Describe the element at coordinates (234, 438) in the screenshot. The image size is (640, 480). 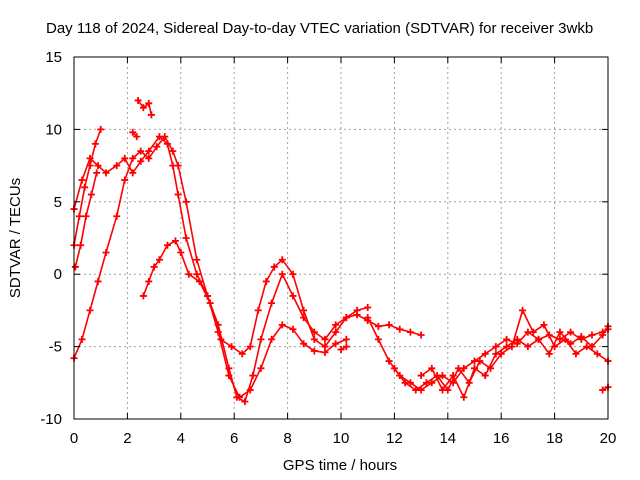
I see `x-tick-label: 6` at that location.